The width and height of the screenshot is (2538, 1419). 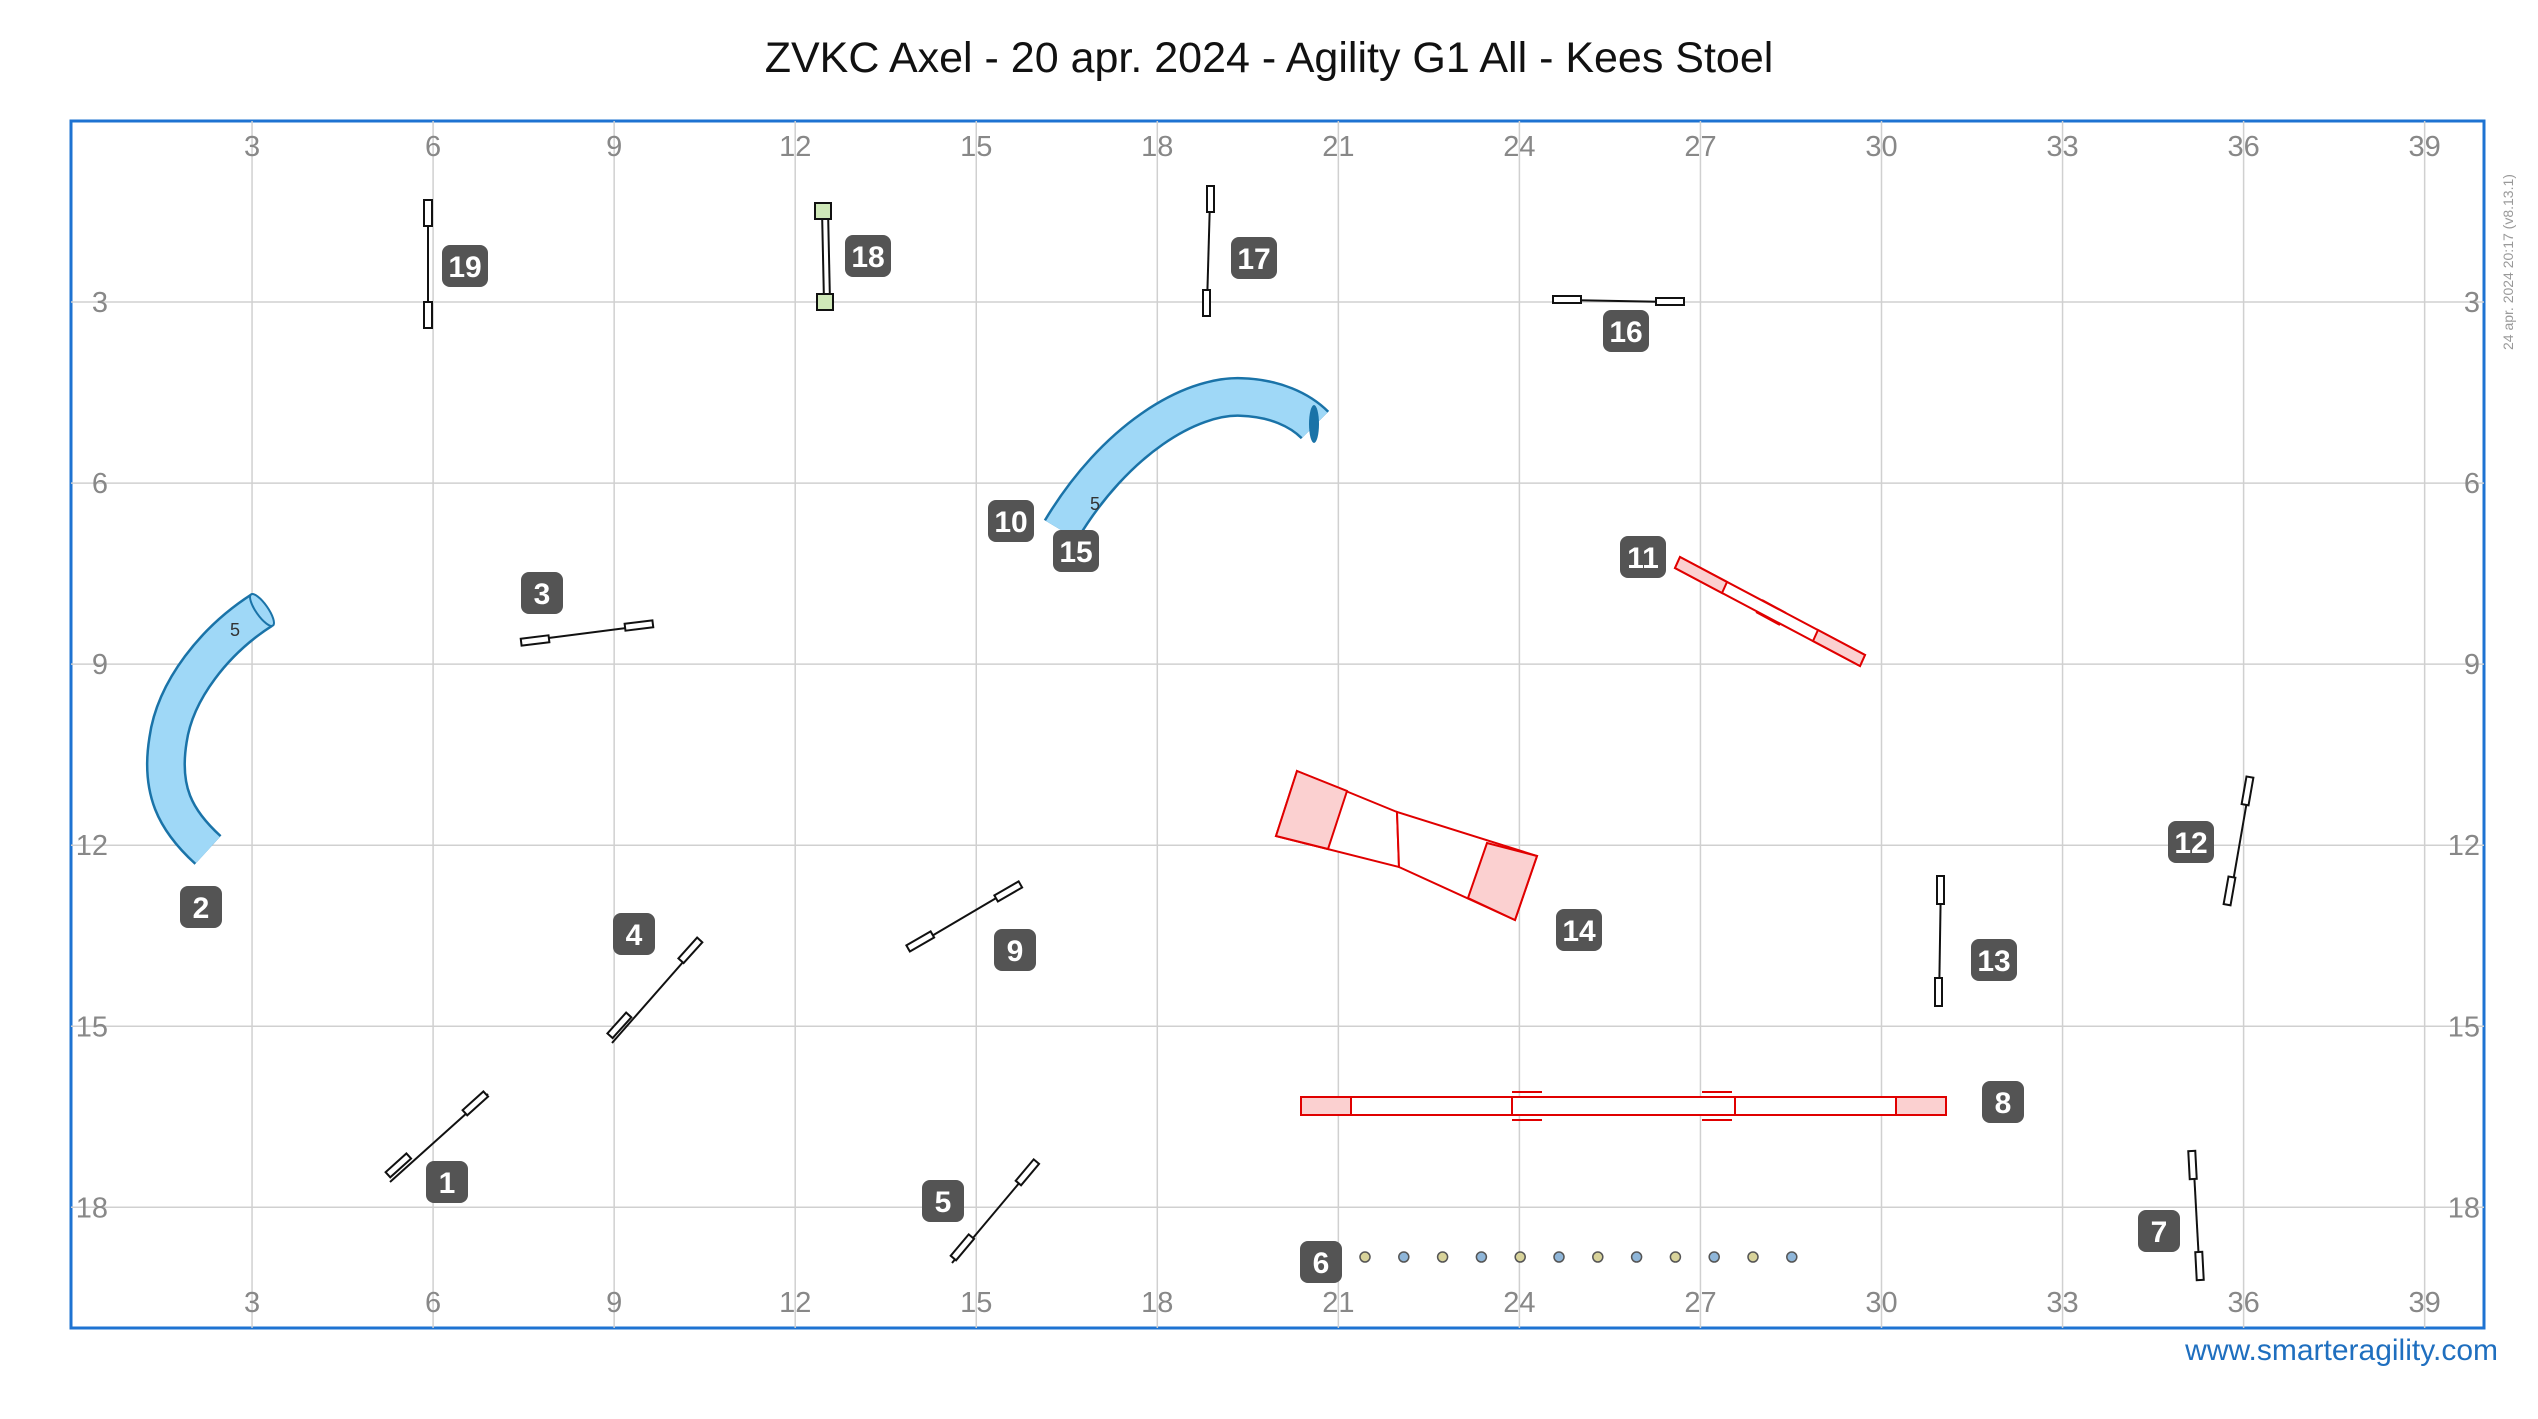 I want to click on obstacle-number-label: 5, so click(x=943, y=1202).